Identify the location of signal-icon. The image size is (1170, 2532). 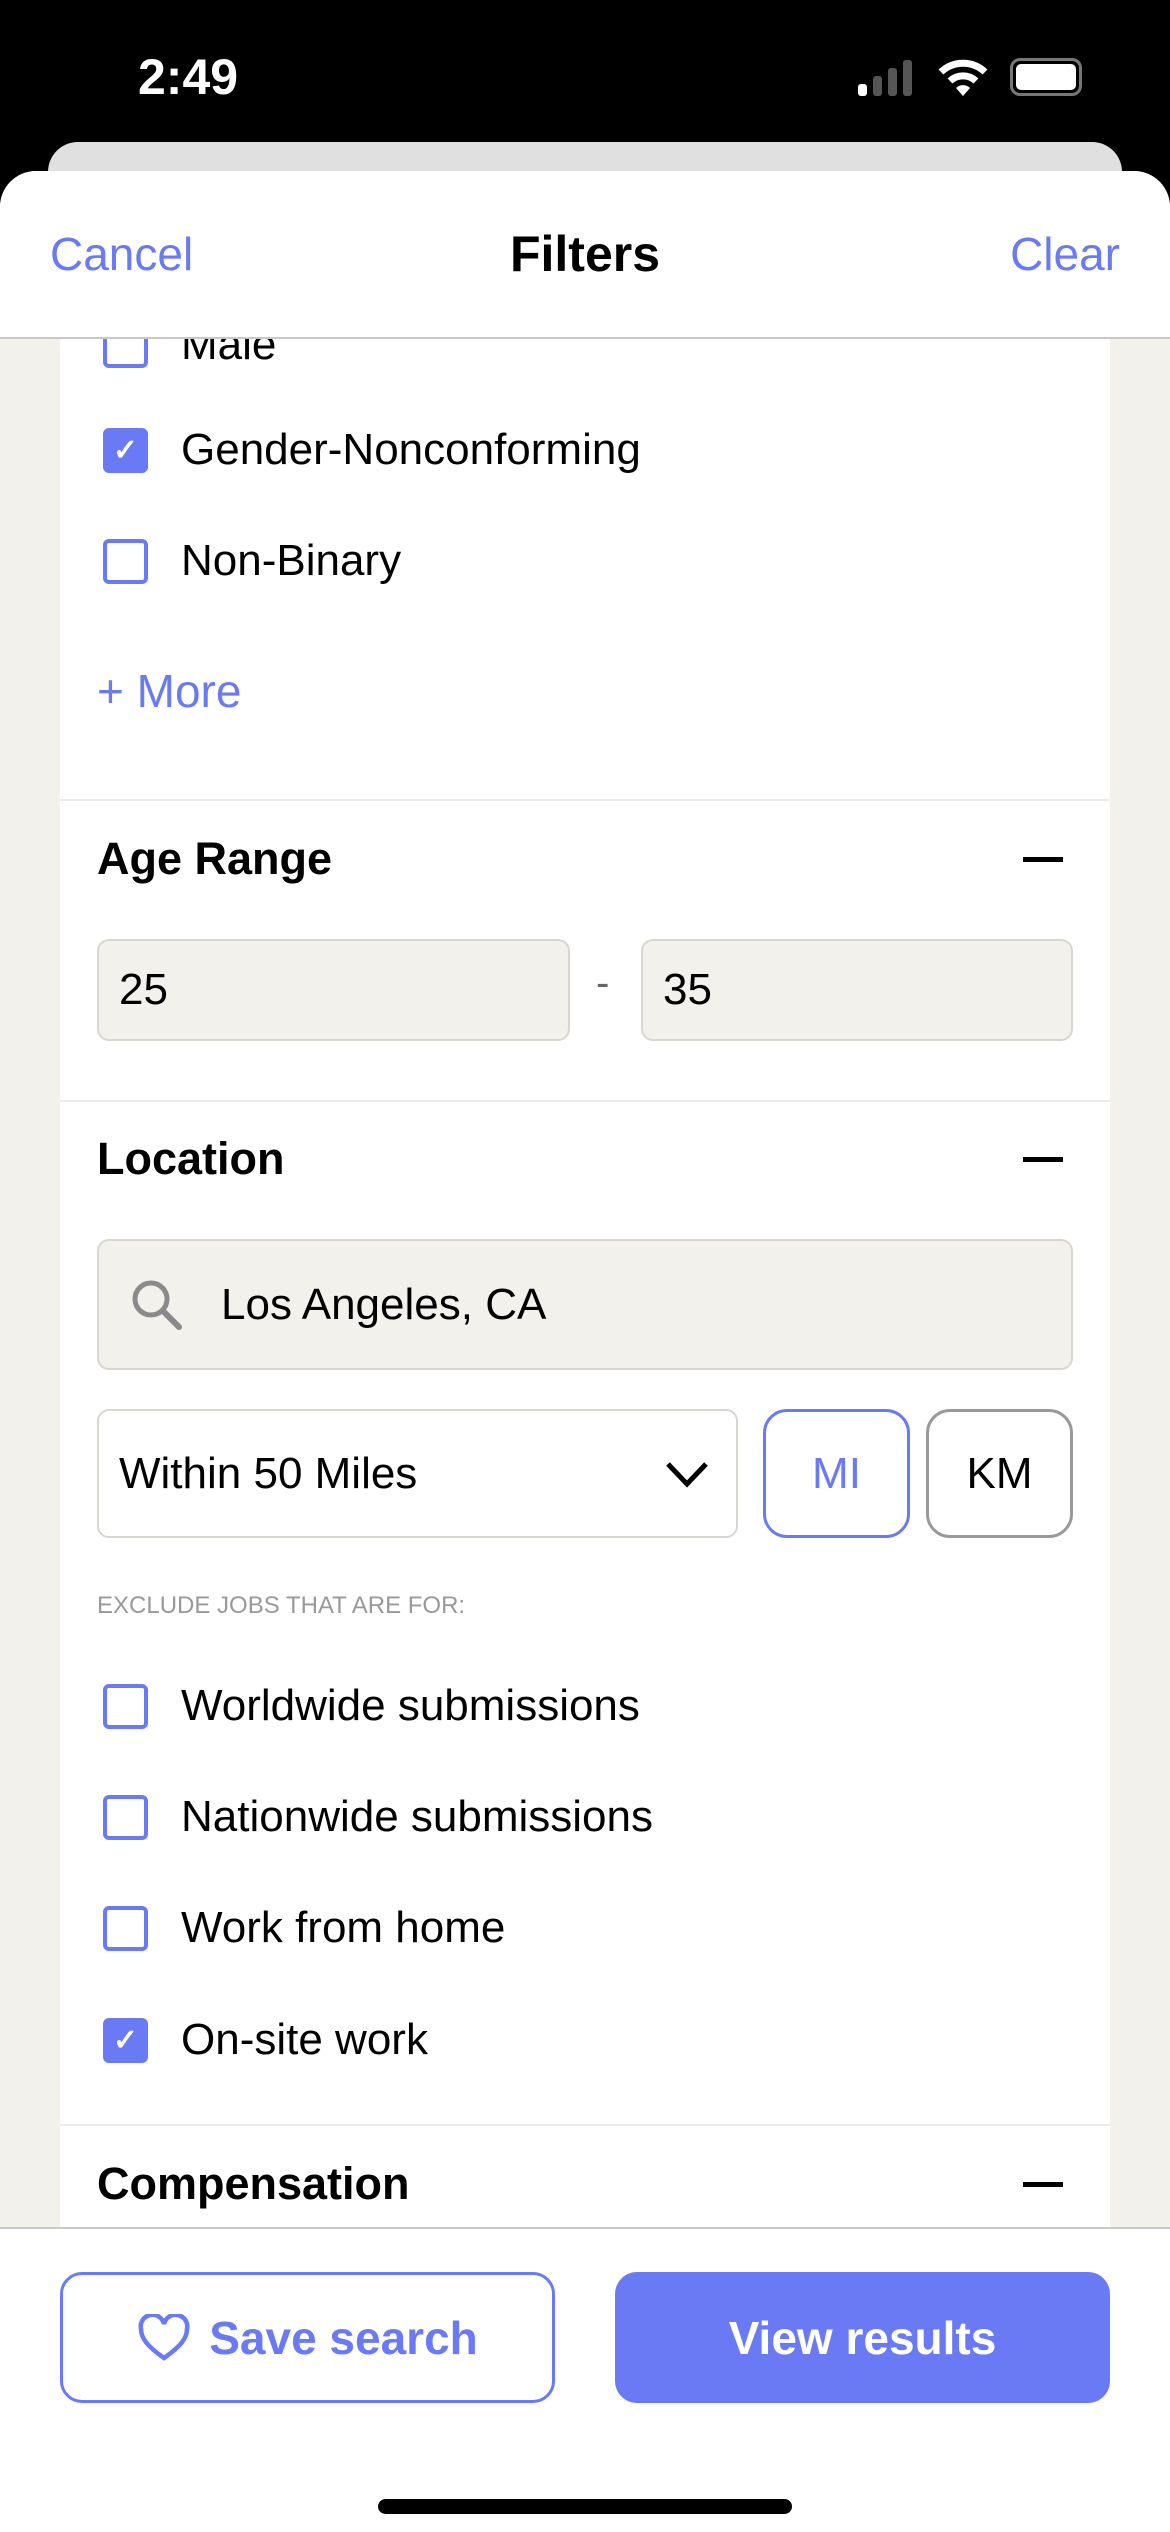
(886, 78).